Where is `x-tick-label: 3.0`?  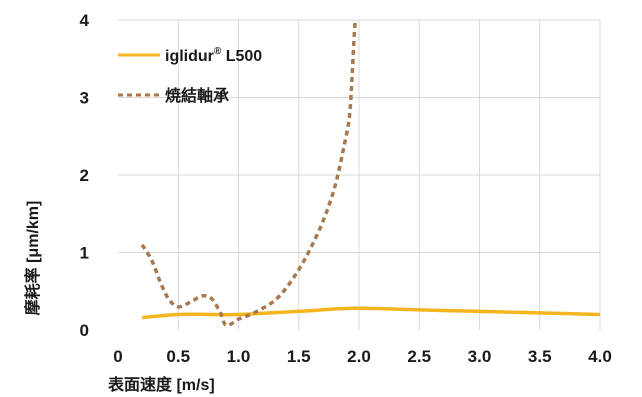 x-tick-label: 3.0 is located at coordinates (480, 356).